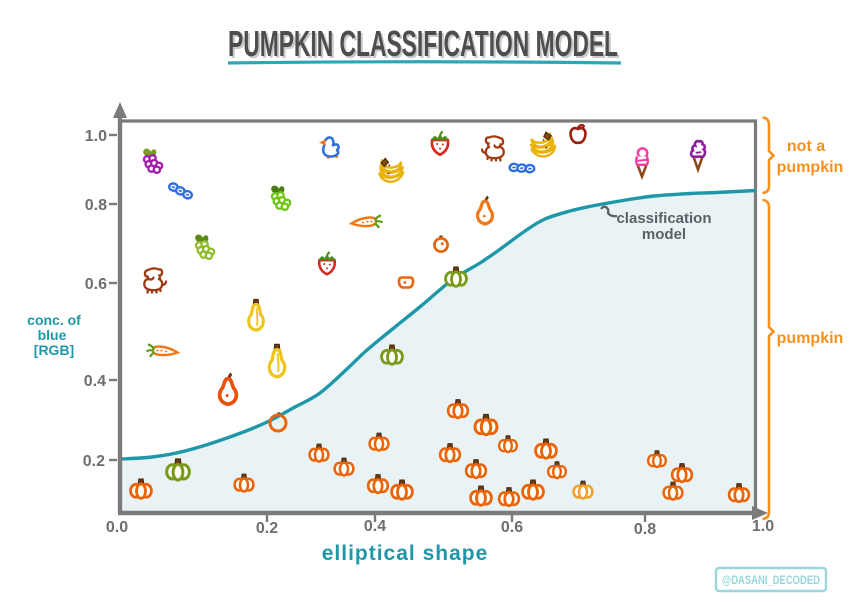  I want to click on svg-text: blue, so click(52, 335).